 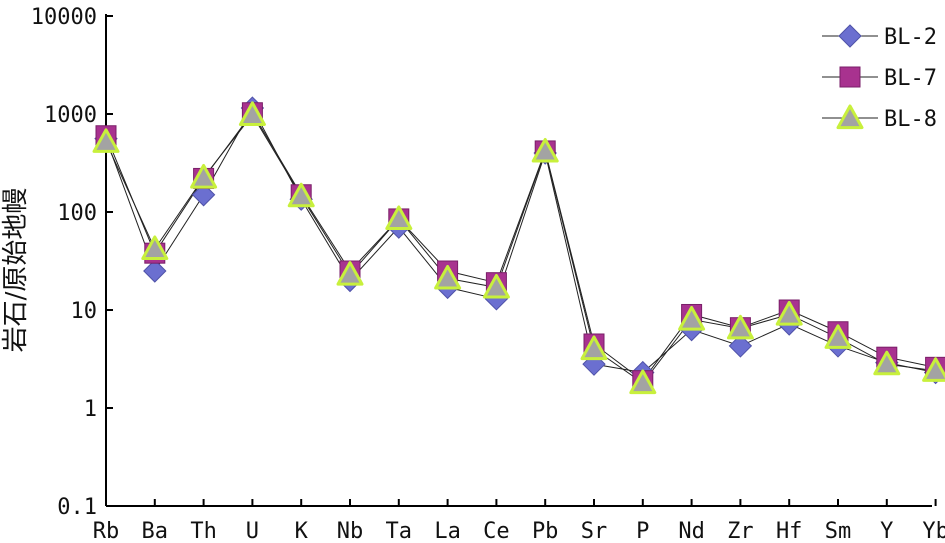 What do you see at coordinates (77, 507) in the screenshot?
I see `y-tick-label: 0.1` at bounding box center [77, 507].